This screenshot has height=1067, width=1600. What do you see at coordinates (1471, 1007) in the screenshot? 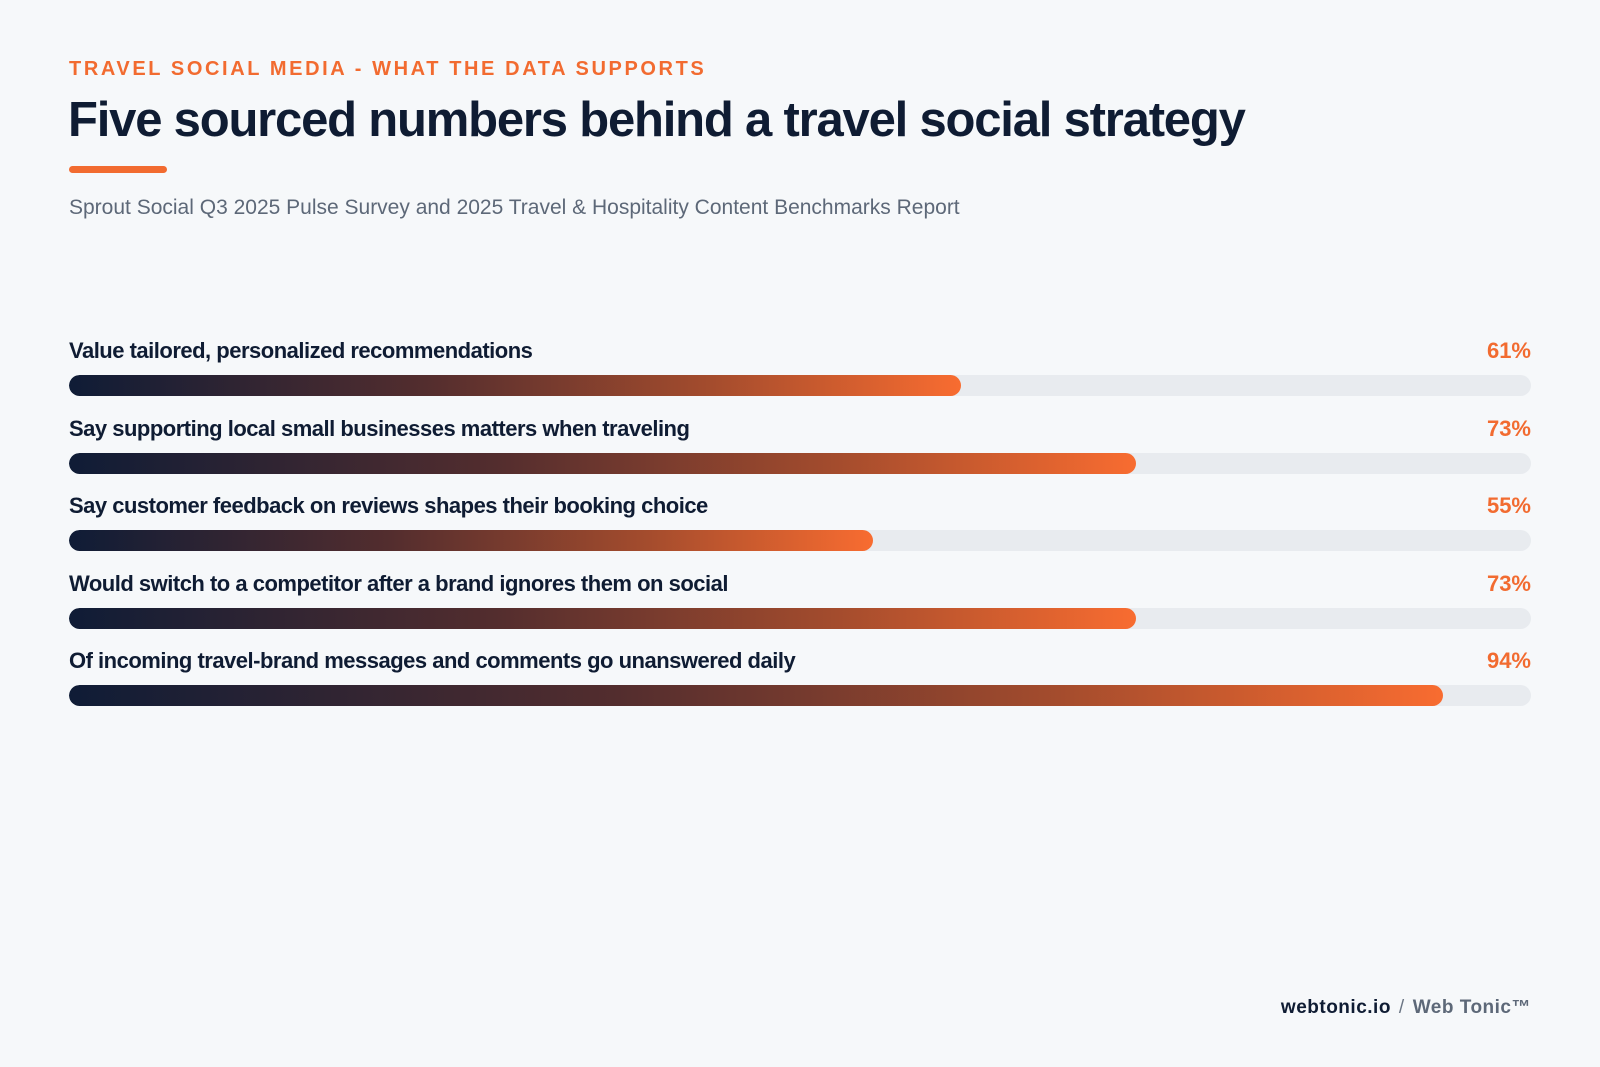
I see `footer-brand: Web Tonic™` at bounding box center [1471, 1007].